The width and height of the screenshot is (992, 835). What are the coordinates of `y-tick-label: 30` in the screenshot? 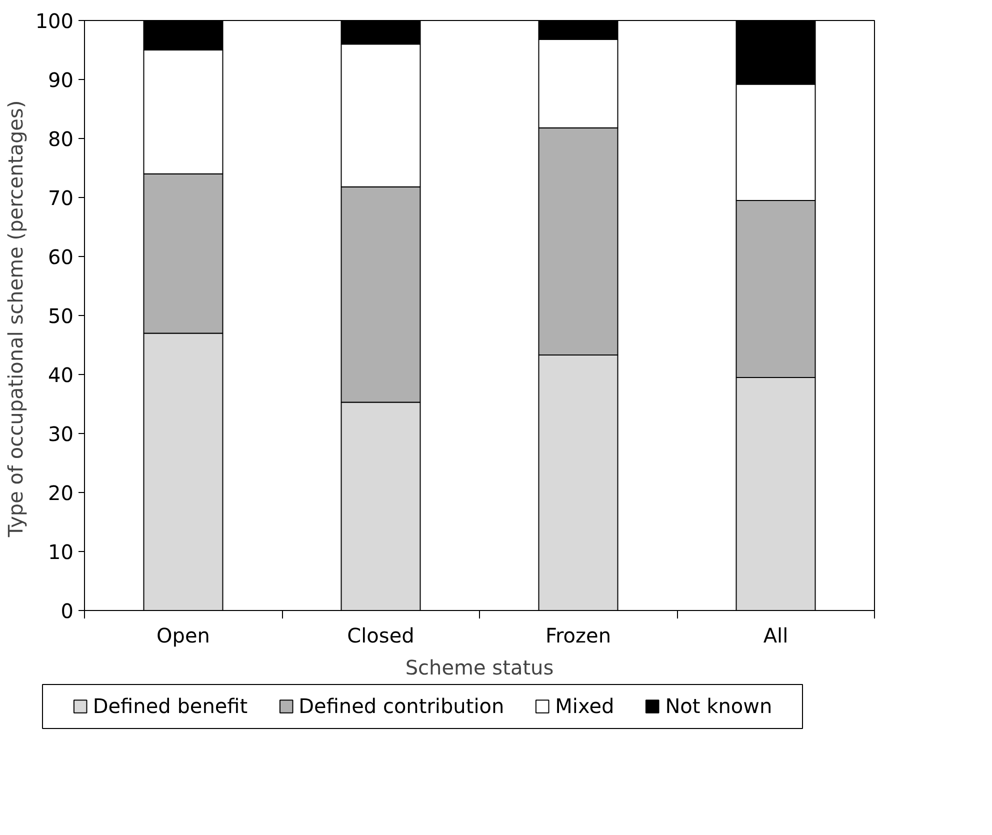 It's located at (61, 434).